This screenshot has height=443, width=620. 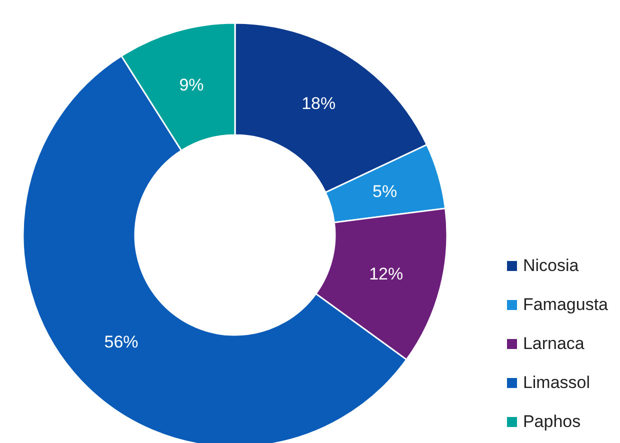 What do you see at coordinates (565, 304) in the screenshot?
I see `legend-label: Famagusta` at bounding box center [565, 304].